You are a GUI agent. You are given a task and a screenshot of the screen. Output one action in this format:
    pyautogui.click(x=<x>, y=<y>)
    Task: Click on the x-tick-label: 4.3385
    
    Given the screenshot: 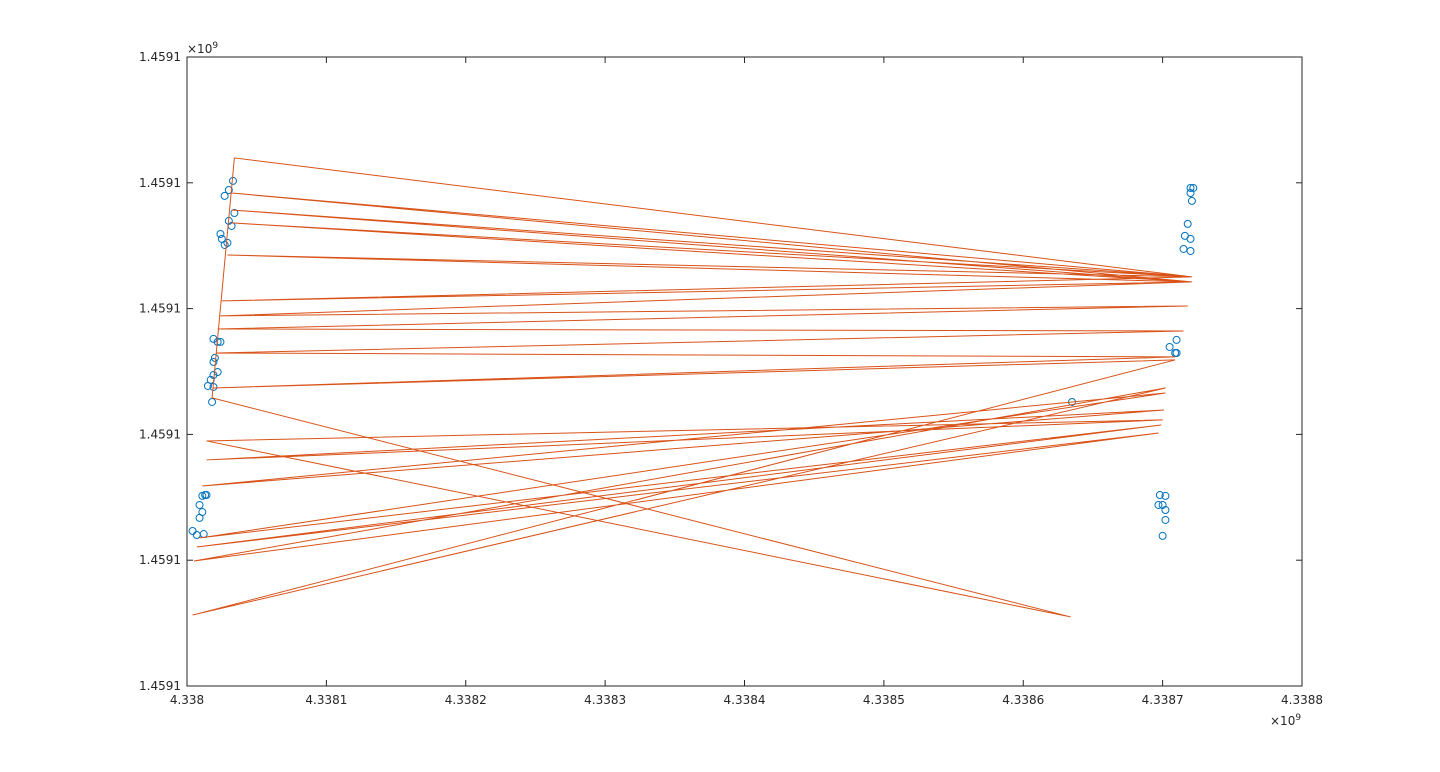 What is the action you would take?
    pyautogui.click(x=884, y=700)
    